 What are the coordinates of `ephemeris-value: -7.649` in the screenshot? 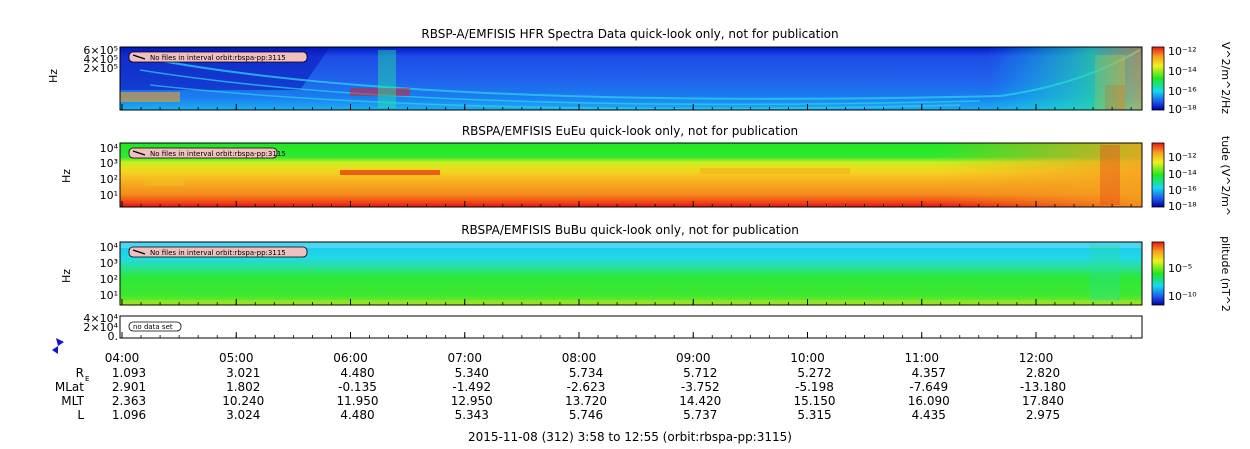 It's located at (928, 387).